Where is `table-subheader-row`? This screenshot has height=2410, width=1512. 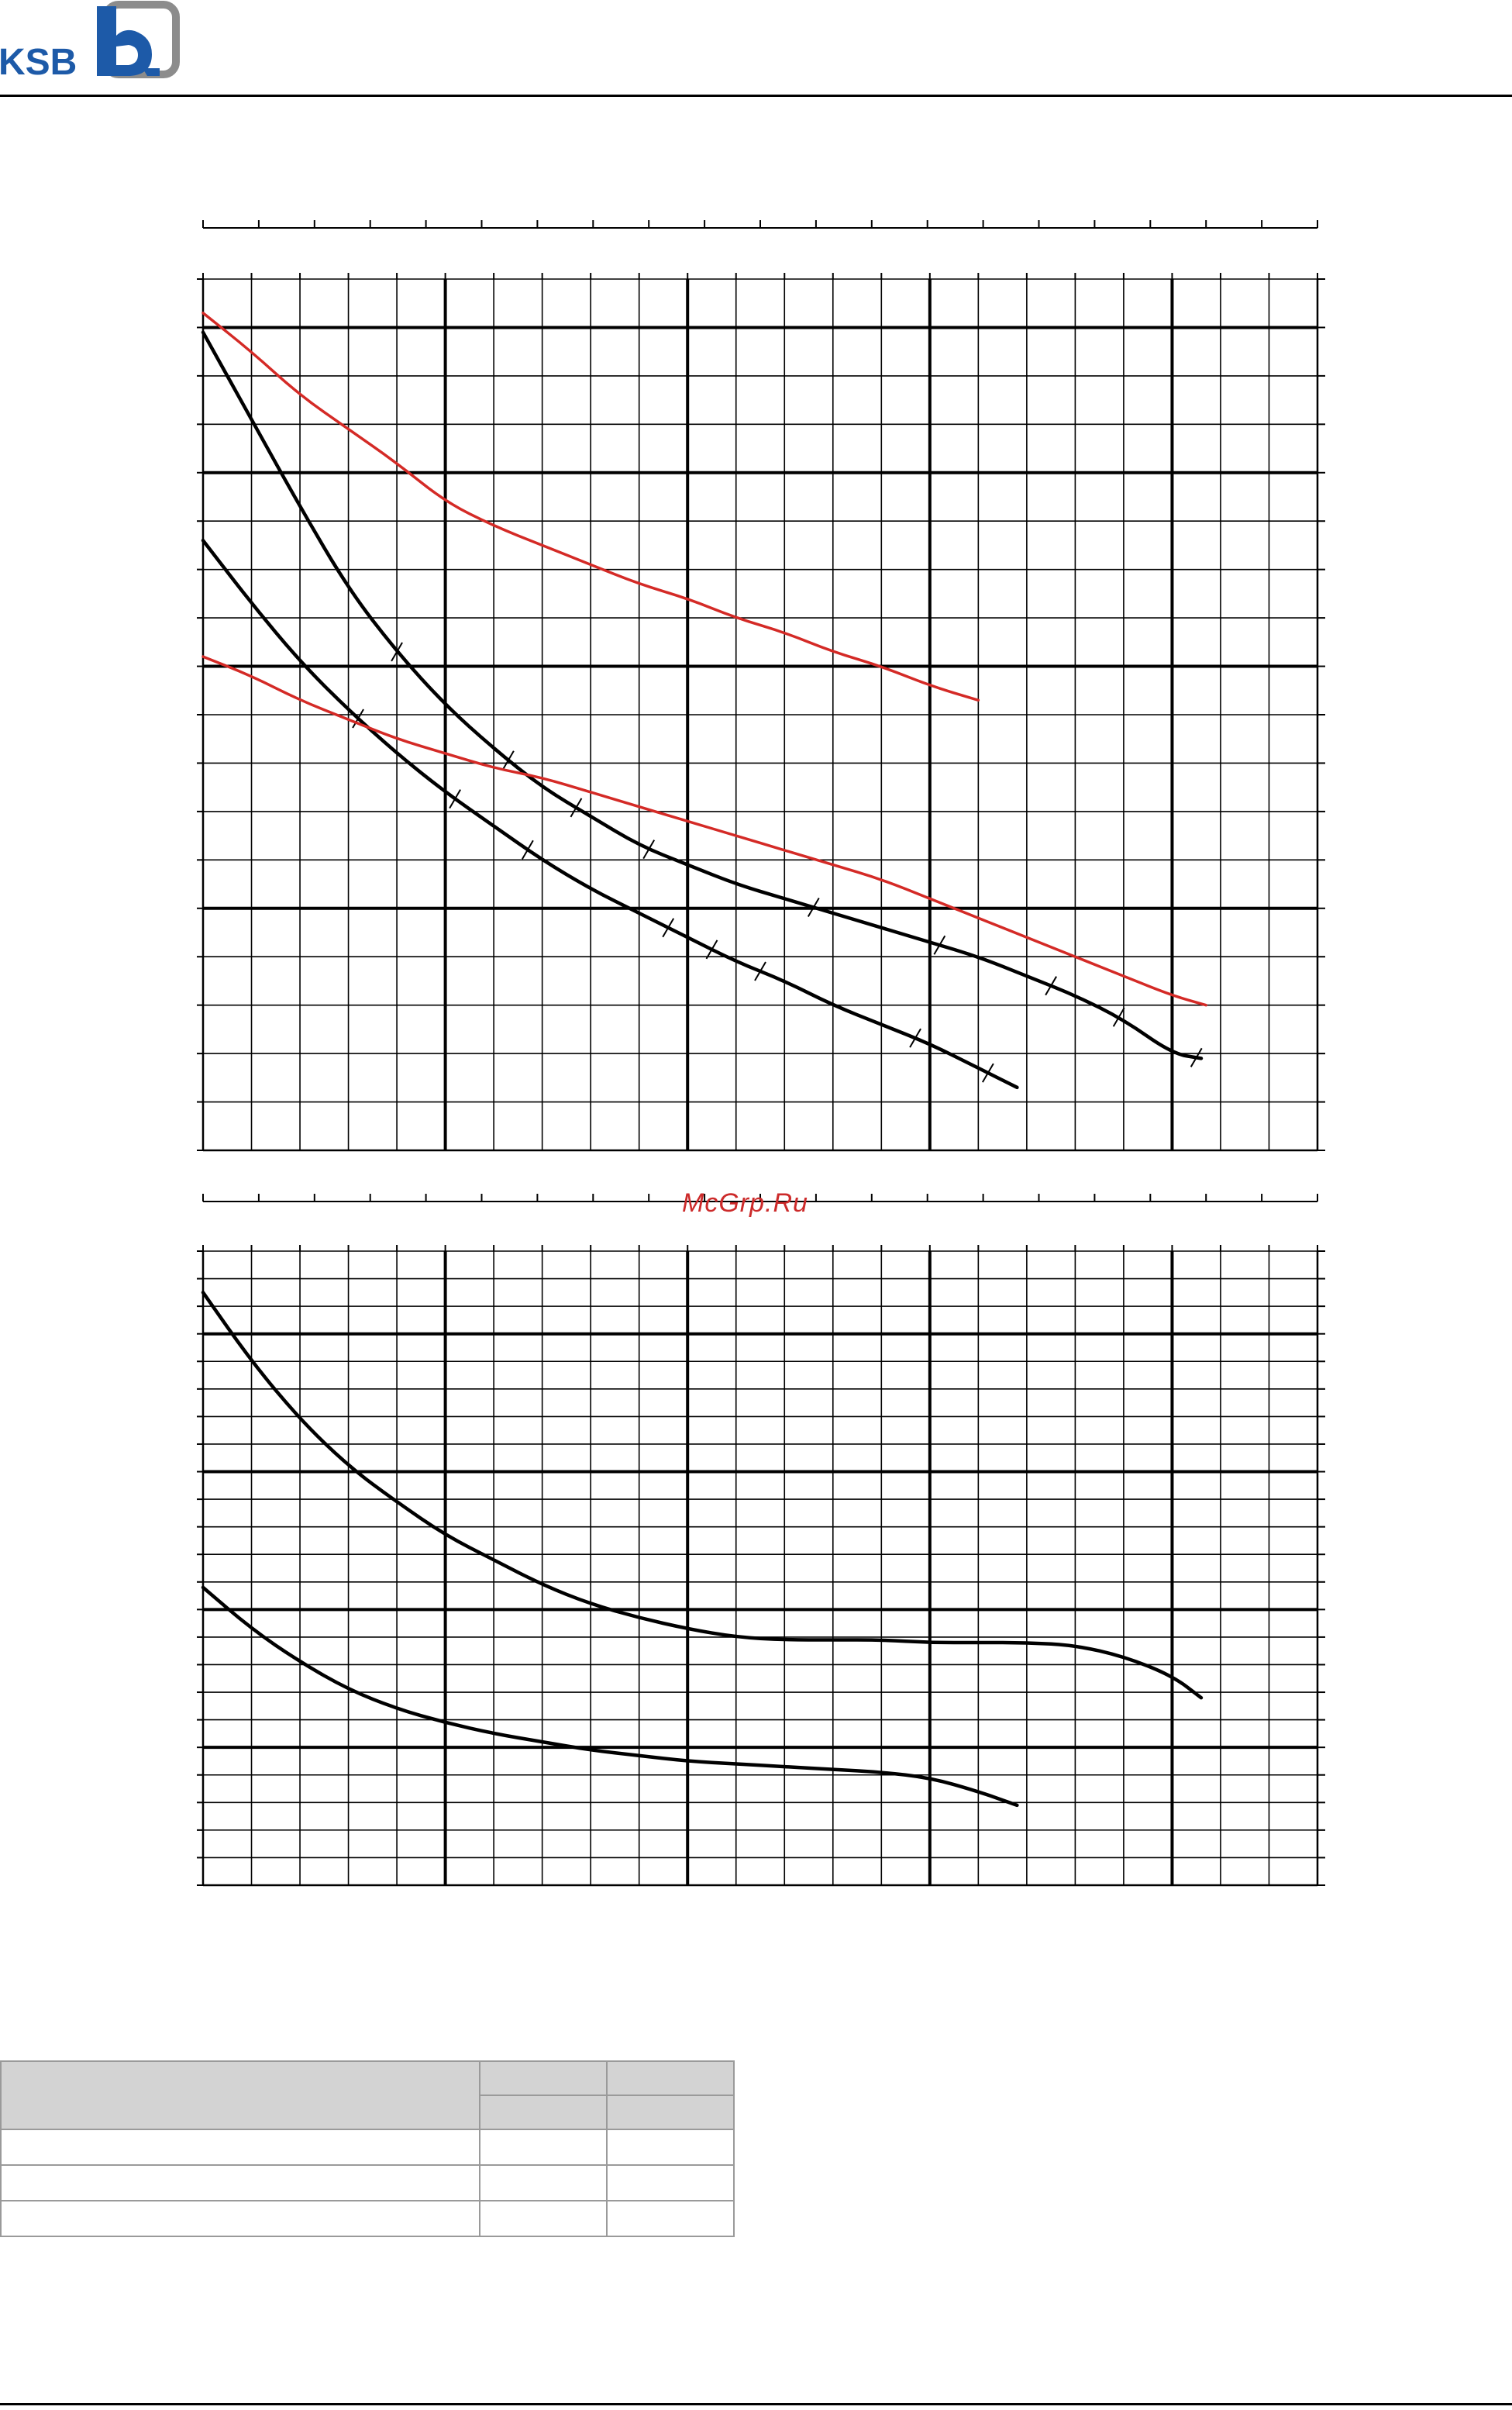 table-subheader-row is located at coordinates (368, 2112).